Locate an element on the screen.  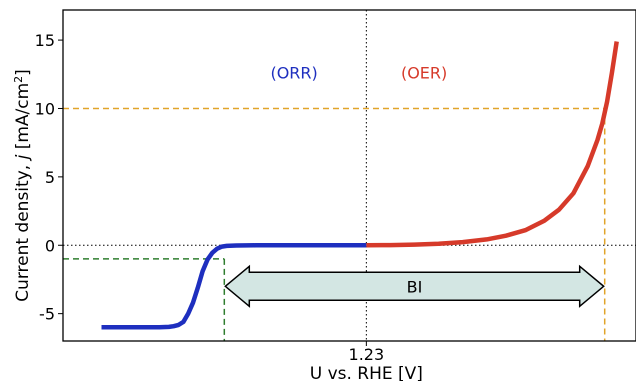
bi-double-arrow is located at coordinates (414, 286).